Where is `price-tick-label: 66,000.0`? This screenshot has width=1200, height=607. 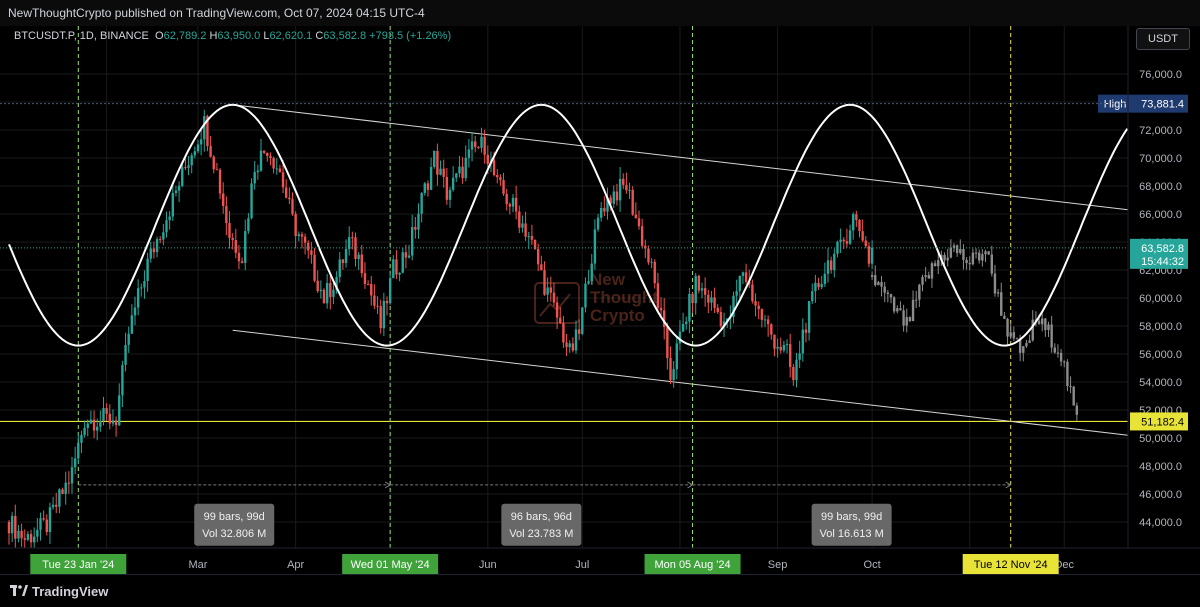 price-tick-label: 66,000.0 is located at coordinates (1160, 215).